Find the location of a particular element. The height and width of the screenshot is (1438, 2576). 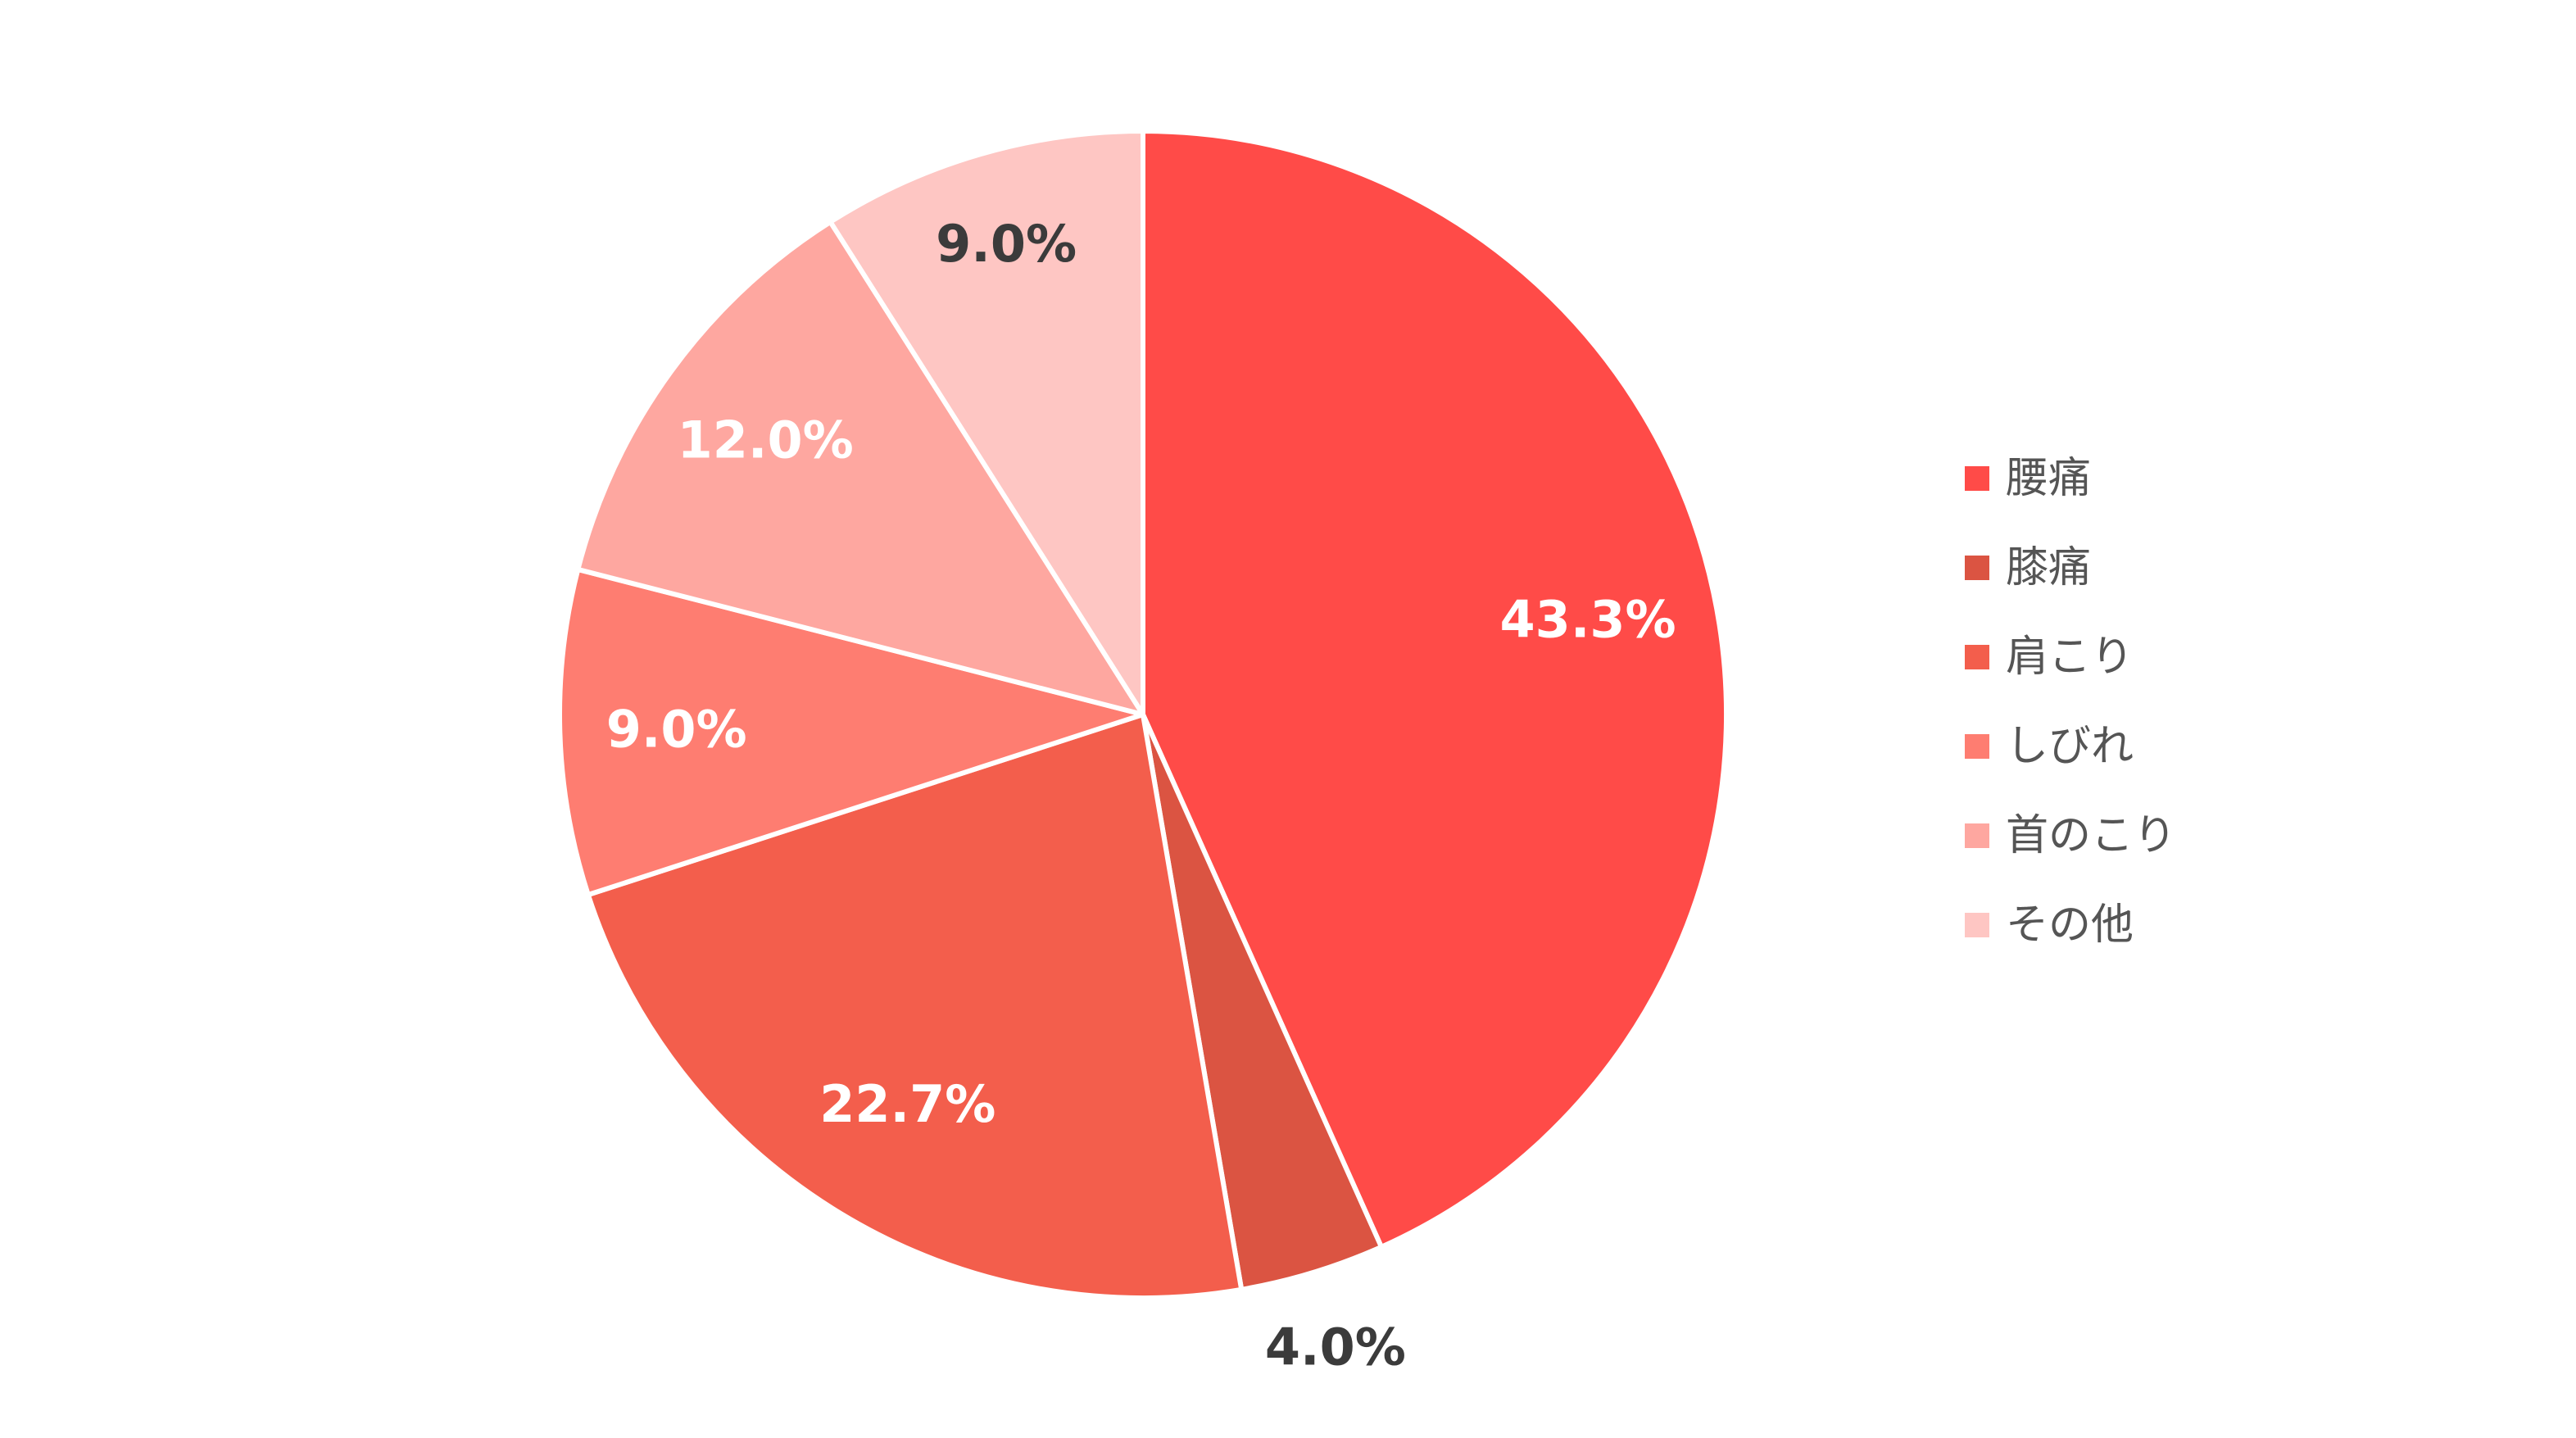

legend-label: 腰痛 is located at coordinates (2048, 478).